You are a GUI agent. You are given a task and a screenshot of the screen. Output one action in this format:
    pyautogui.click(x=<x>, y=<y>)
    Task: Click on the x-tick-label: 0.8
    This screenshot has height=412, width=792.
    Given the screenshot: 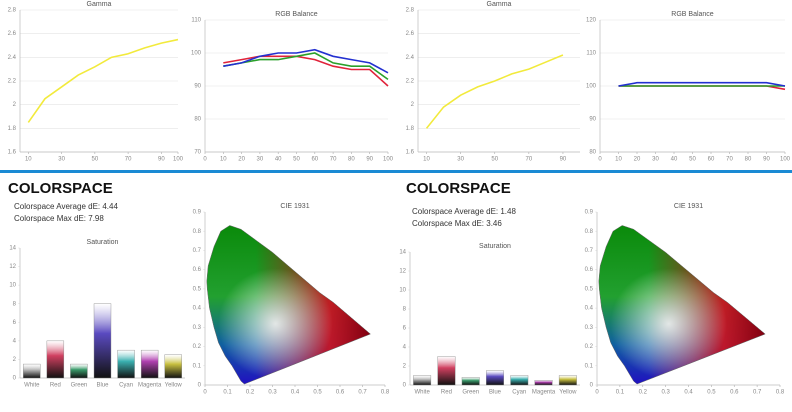 What is the action you would take?
    pyautogui.click(x=780, y=393)
    